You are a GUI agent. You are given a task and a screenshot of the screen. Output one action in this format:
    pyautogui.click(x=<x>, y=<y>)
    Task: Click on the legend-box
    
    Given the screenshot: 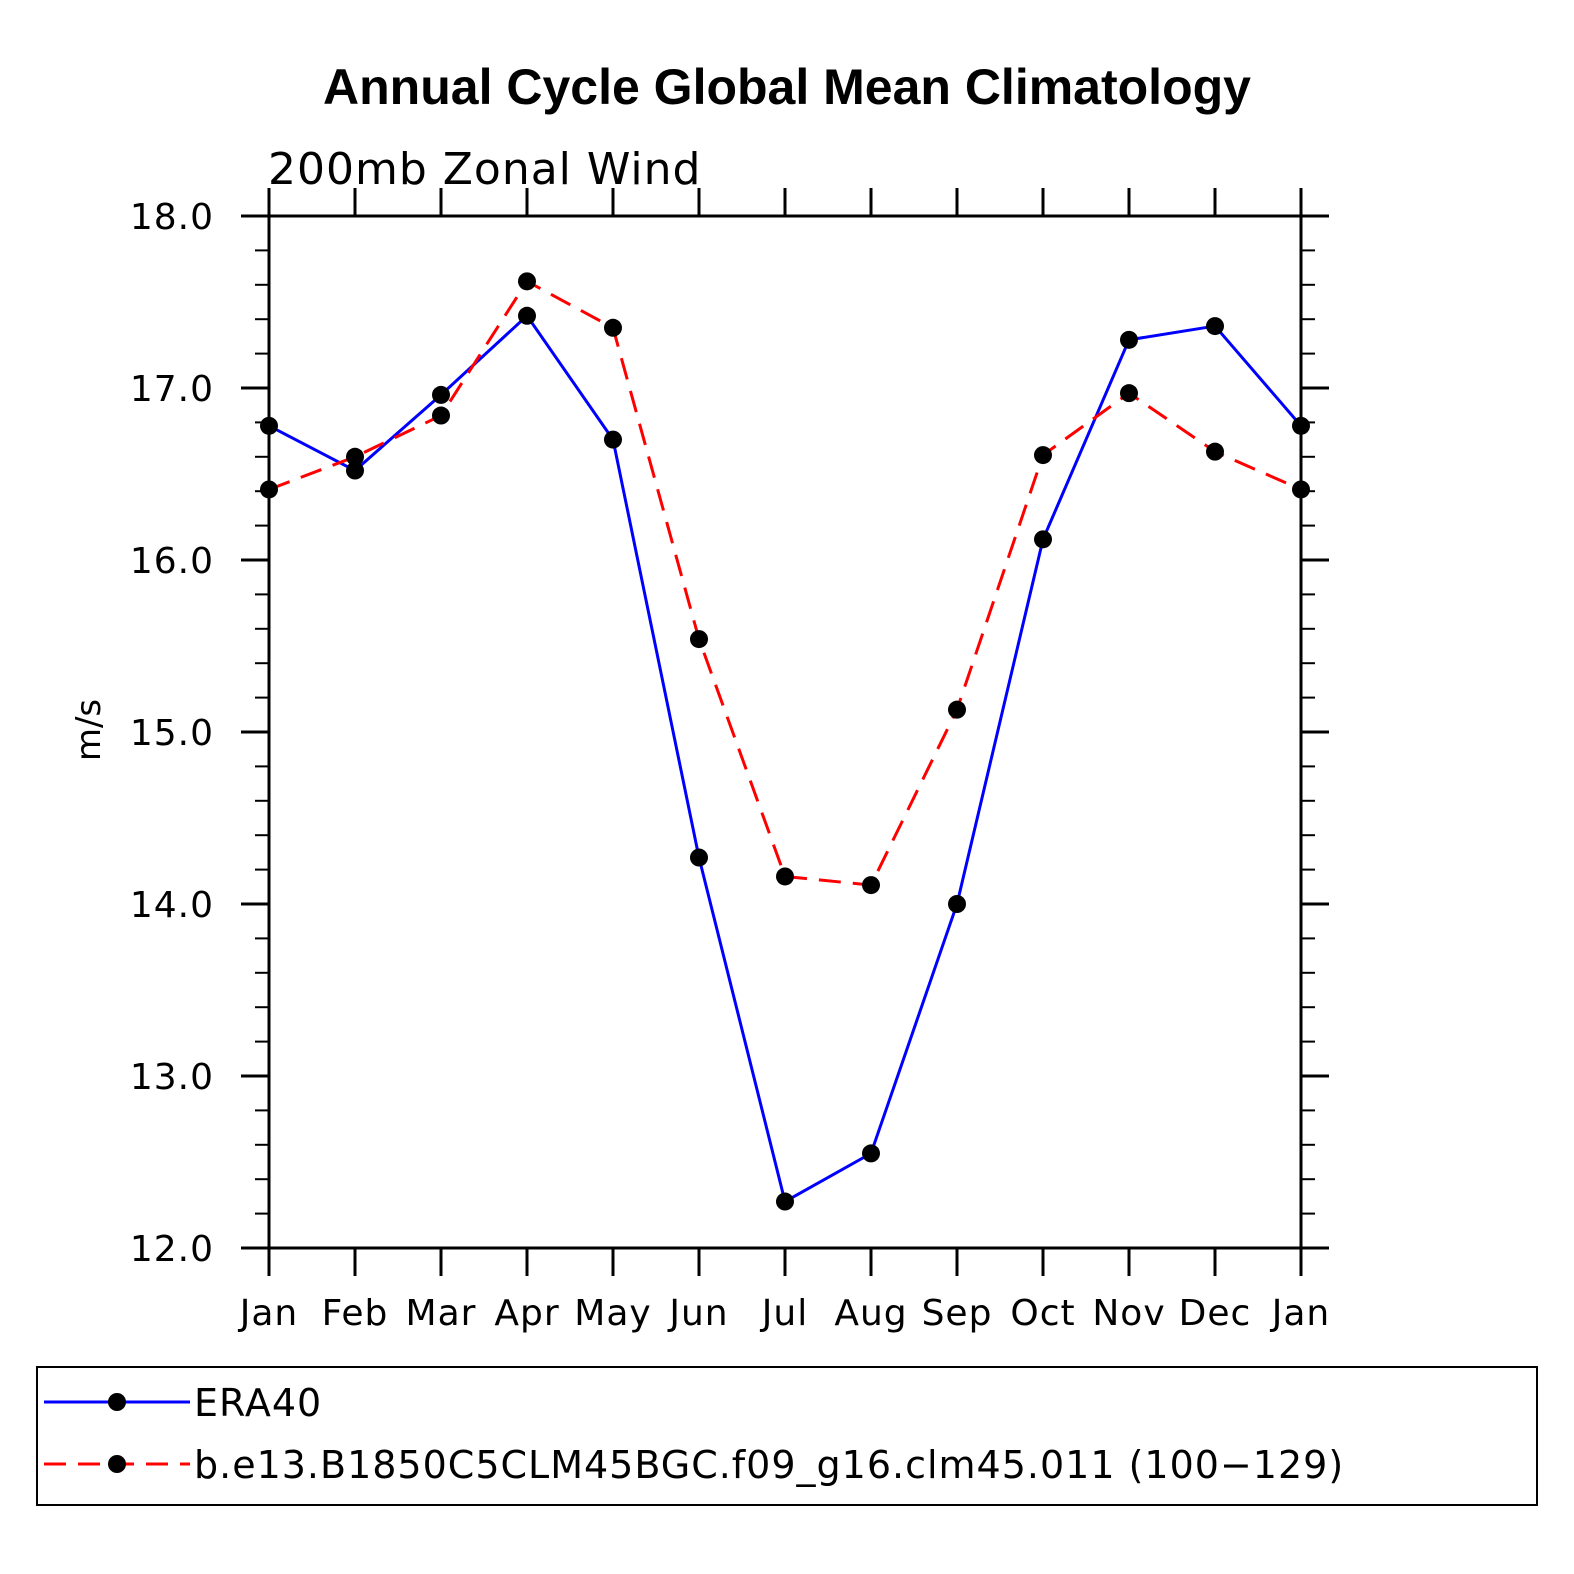 What is the action you would take?
    pyautogui.click(x=787, y=1436)
    